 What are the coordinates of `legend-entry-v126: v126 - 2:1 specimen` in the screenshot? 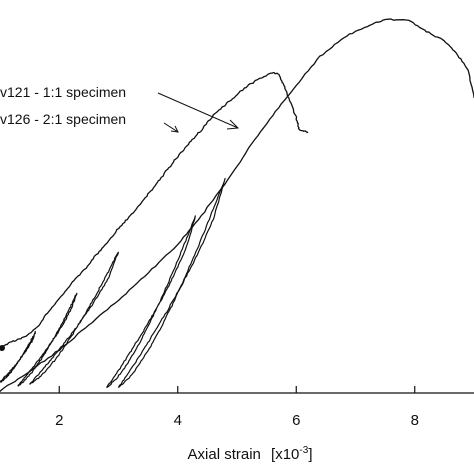 It's located at (63, 119).